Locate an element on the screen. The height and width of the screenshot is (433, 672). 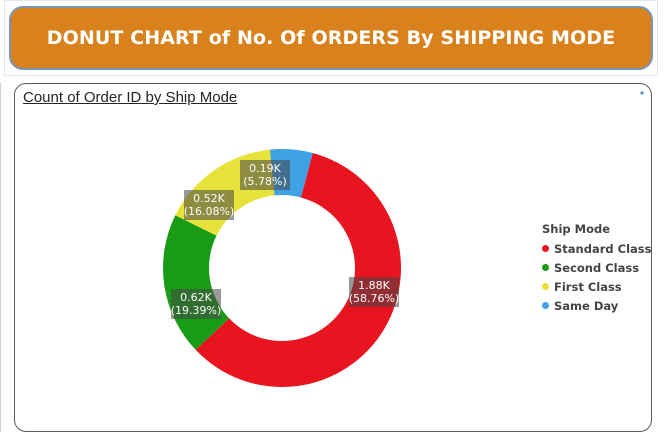
data-label-same-day: 0.19K(5.78%) is located at coordinates (265, 175).